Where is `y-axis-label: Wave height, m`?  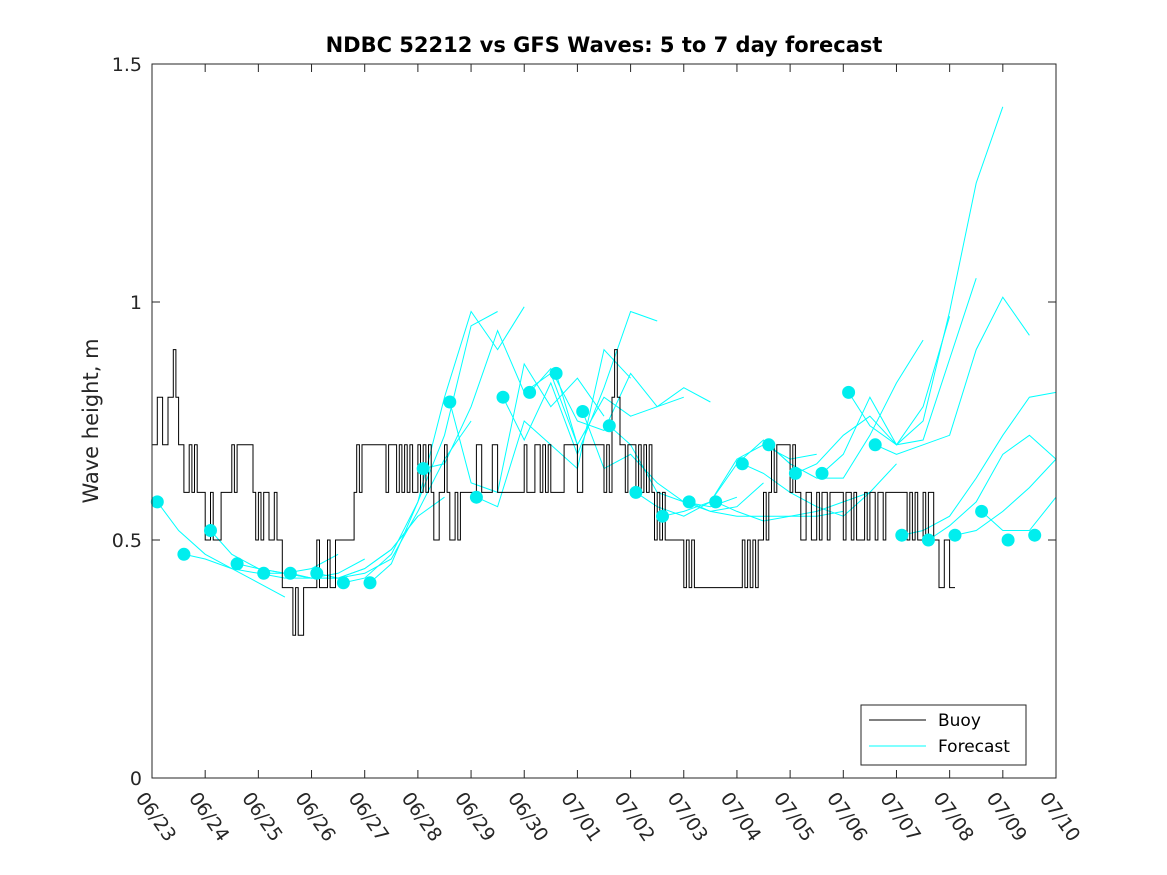 y-axis-label: Wave height, m is located at coordinates (91, 420).